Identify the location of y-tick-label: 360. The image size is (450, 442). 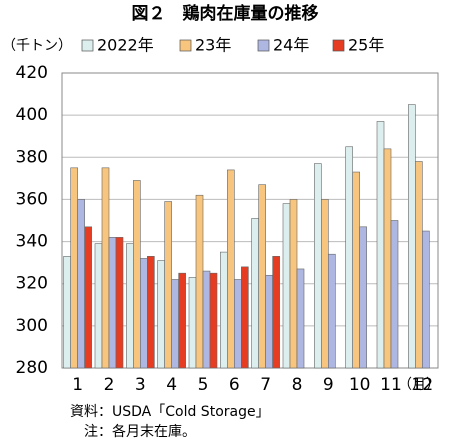
(32, 199).